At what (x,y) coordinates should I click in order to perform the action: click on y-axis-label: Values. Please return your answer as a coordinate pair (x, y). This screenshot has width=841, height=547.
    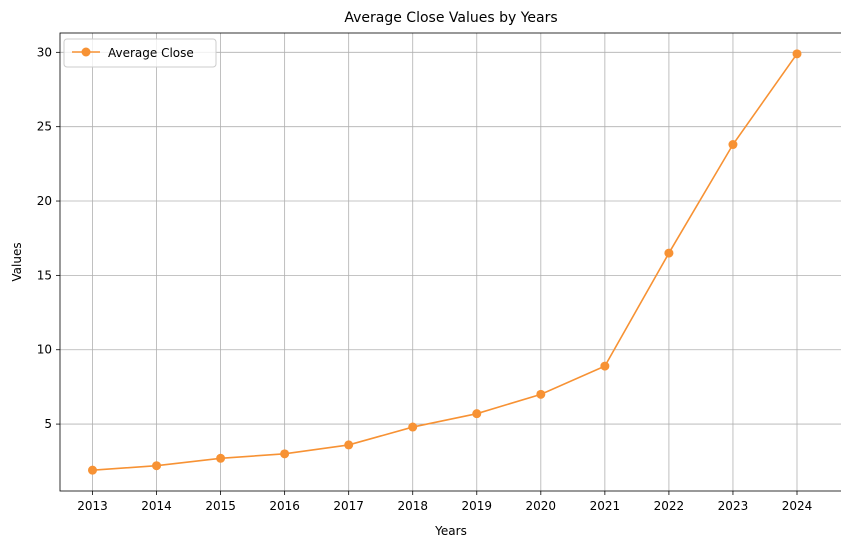
    Looking at the image, I should click on (17, 261).